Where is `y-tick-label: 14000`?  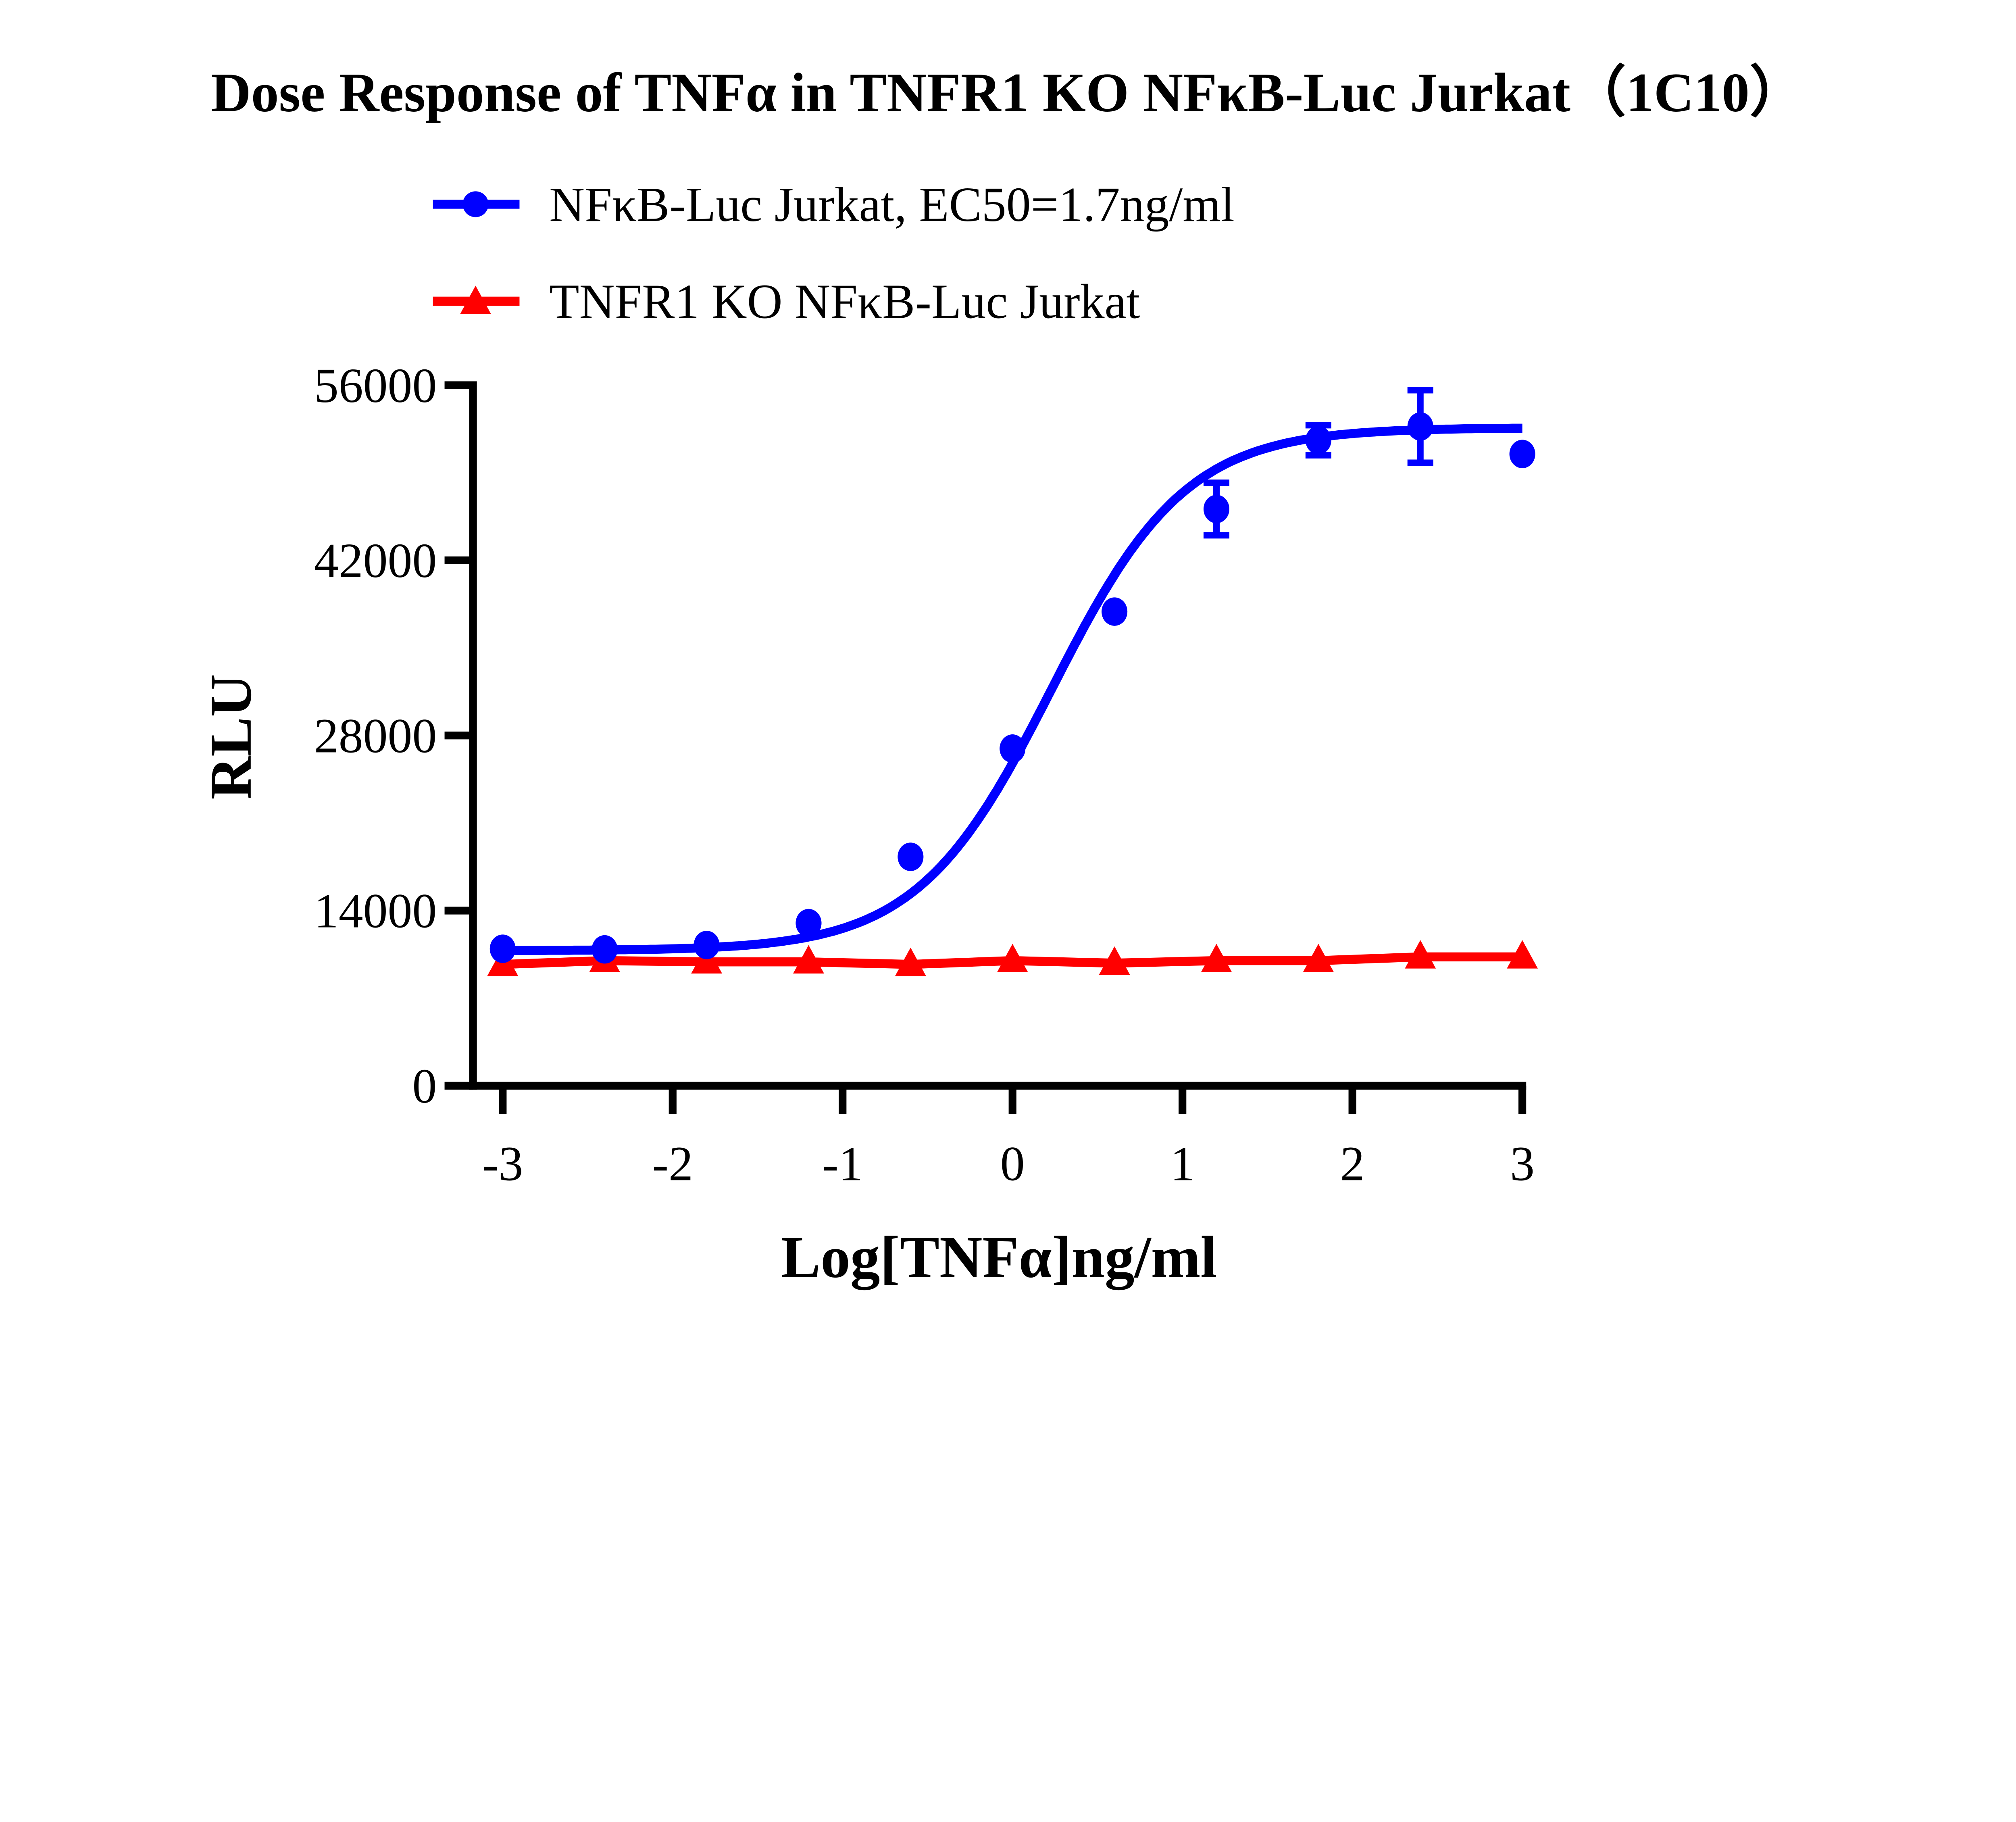
y-tick-label: 14000 is located at coordinates (376, 911).